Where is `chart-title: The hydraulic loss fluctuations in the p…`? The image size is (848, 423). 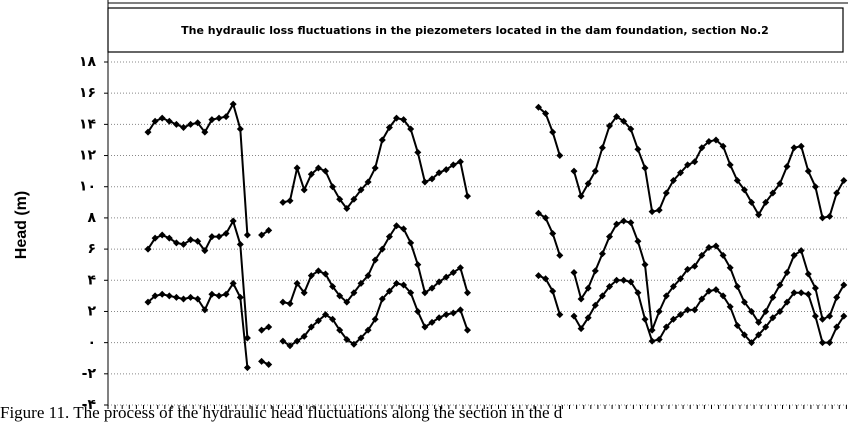
chart-title: The hydraulic loss fluctuations in the p… is located at coordinates (475, 30).